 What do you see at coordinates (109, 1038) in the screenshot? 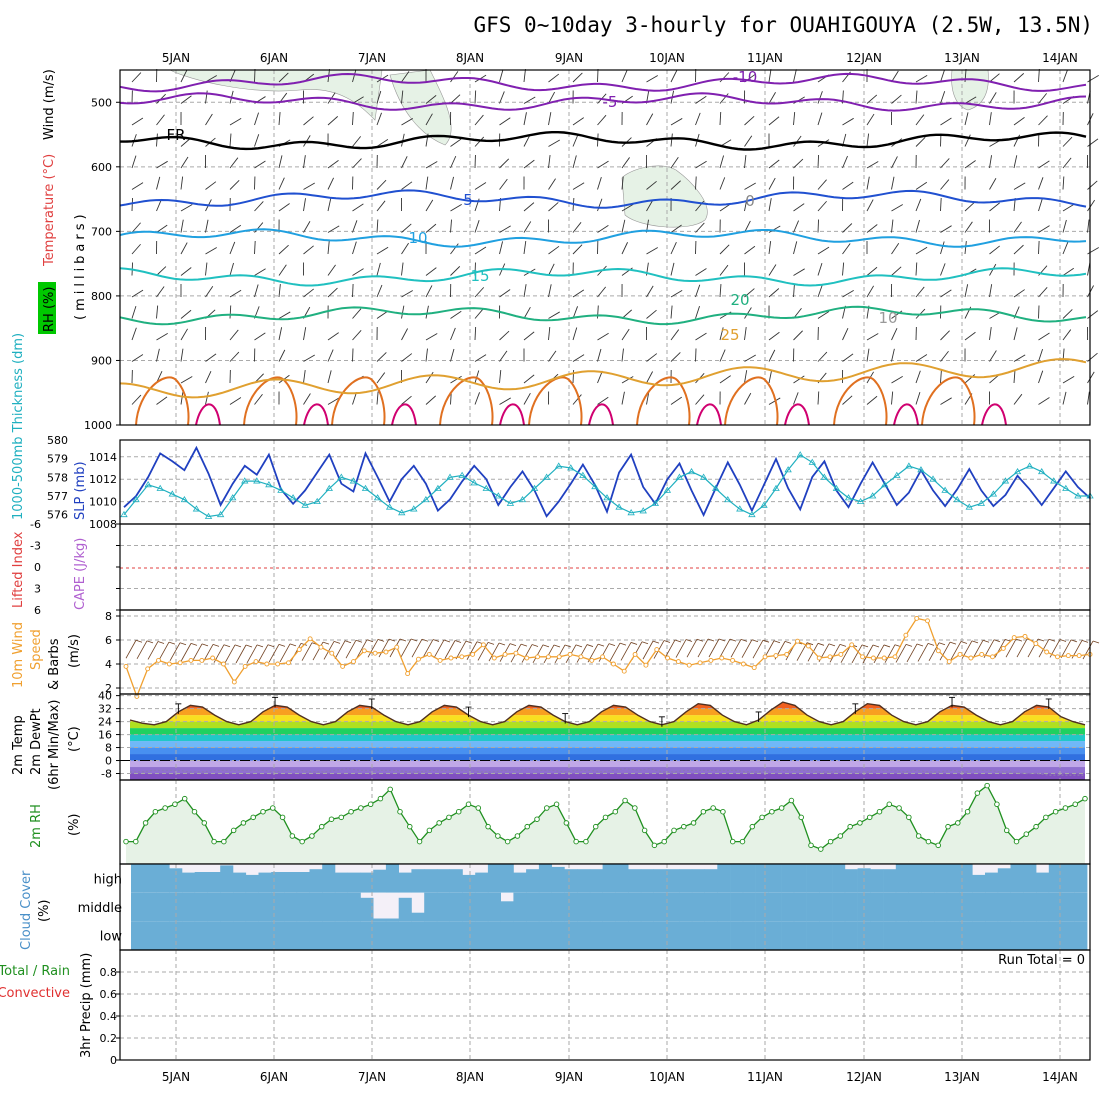
I see `axis-tick-label: 0.2` at bounding box center [109, 1038].